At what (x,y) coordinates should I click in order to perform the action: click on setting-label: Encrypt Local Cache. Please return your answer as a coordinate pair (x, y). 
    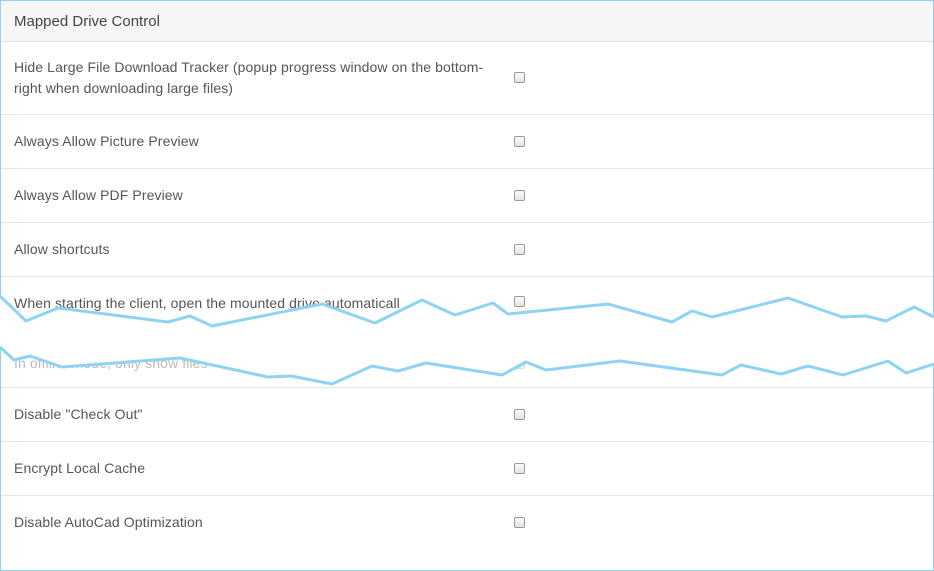
    Looking at the image, I should click on (80, 468).